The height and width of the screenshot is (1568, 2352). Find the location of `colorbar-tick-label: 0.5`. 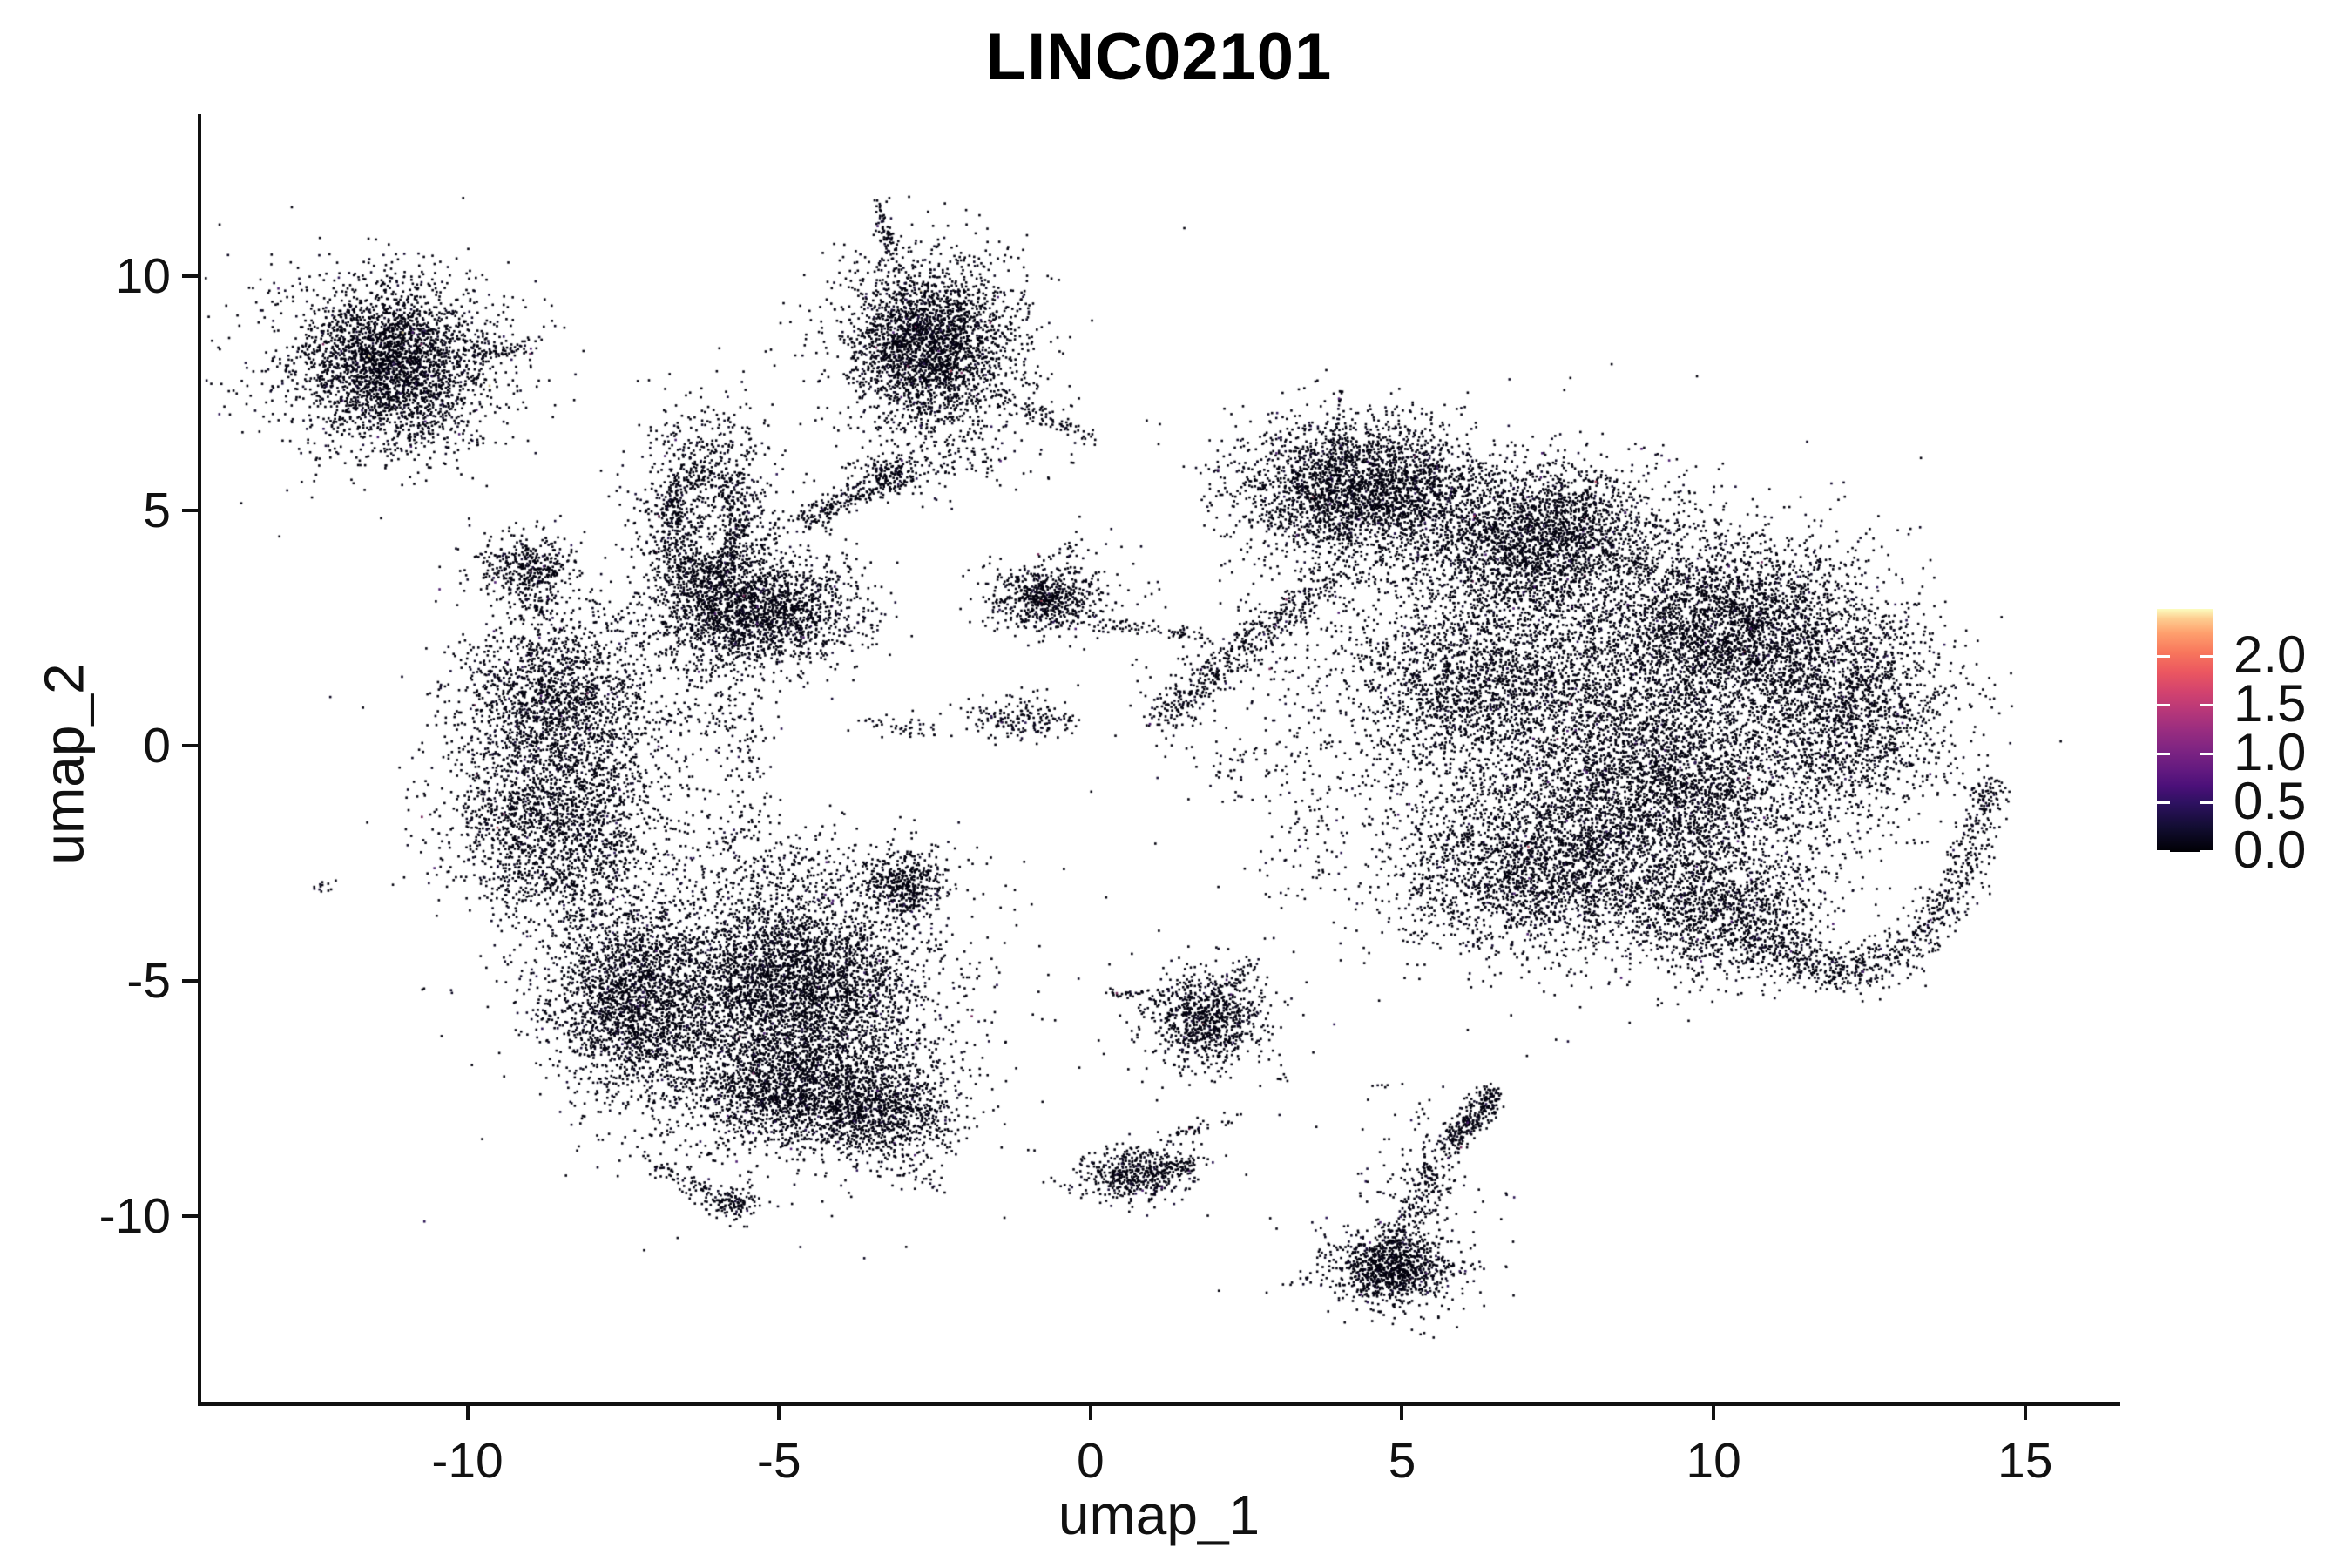

colorbar-tick-label: 0.5 is located at coordinates (2270, 801).